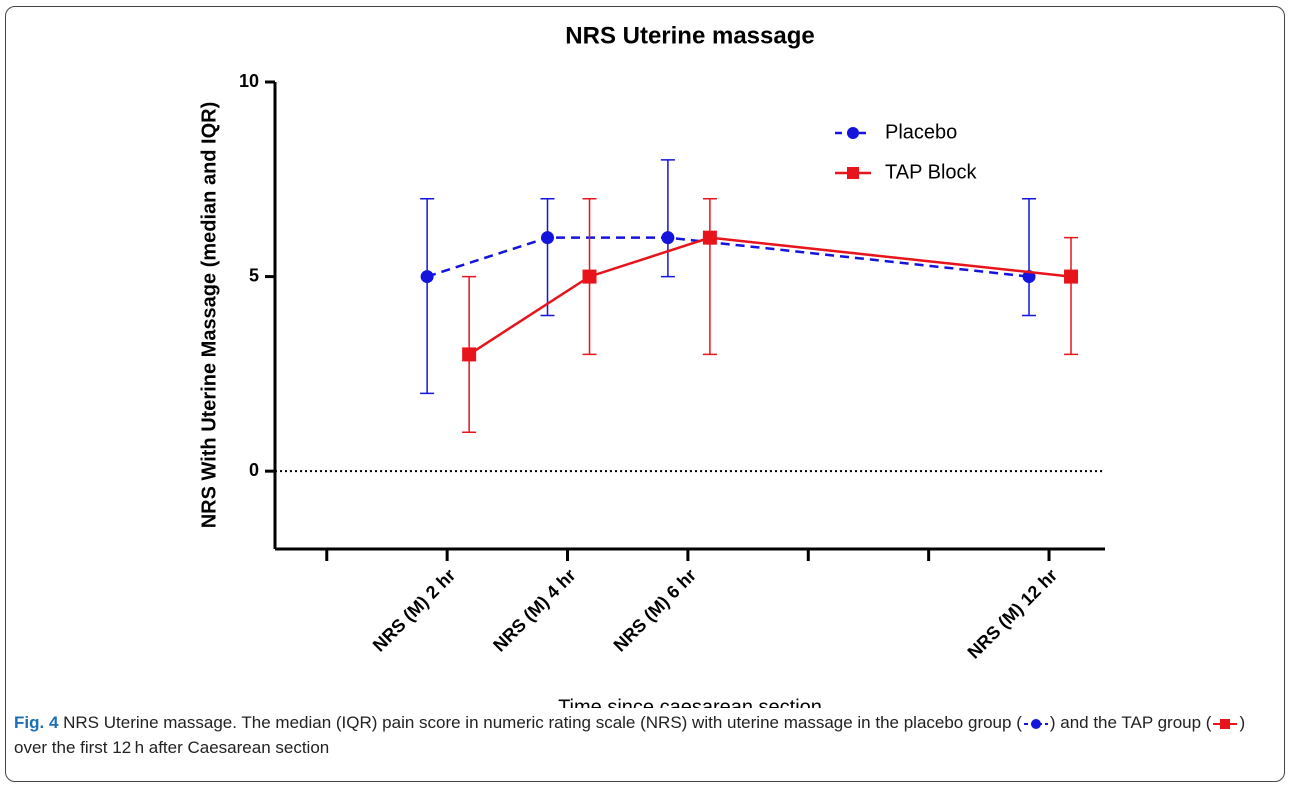 The image size is (1292, 787). Describe the element at coordinates (414, 610) in the screenshot. I see `x-tick-label: NRS (M) 2 hr` at that location.